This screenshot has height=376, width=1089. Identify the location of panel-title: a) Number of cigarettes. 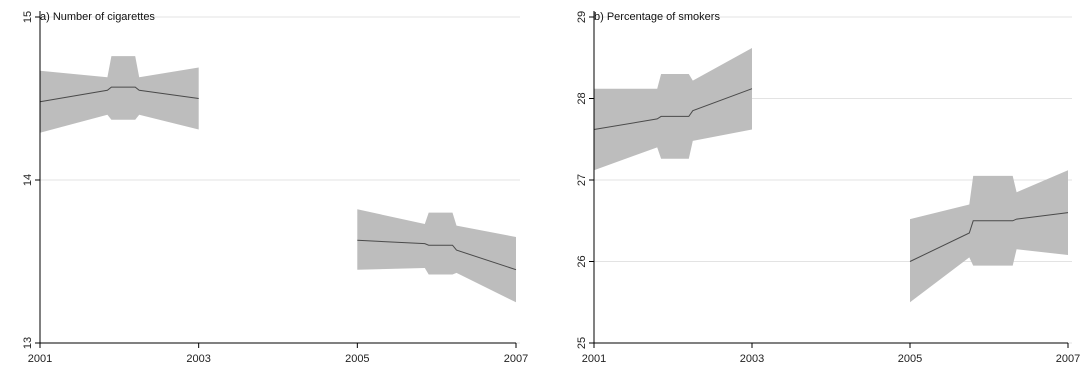
(97, 17).